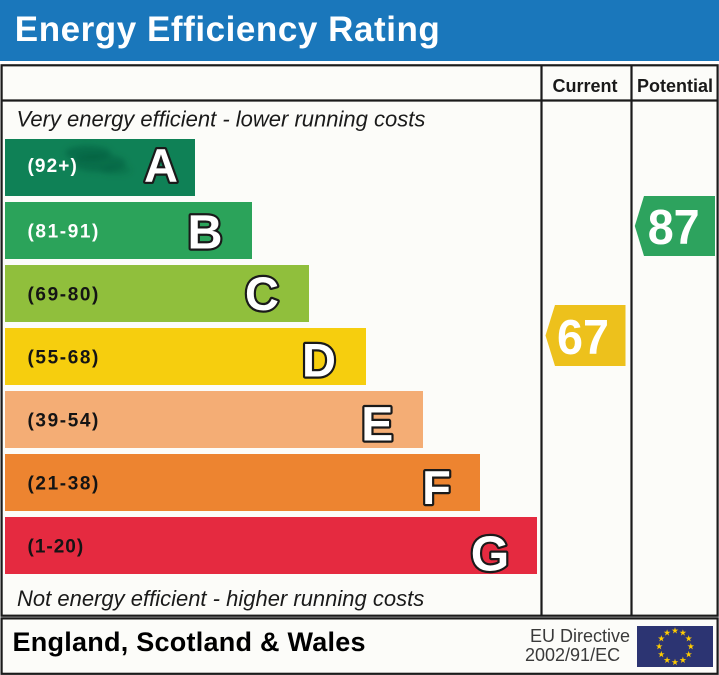 The image size is (719, 675). What do you see at coordinates (262, 293) in the screenshot?
I see `svg-text: C` at bounding box center [262, 293].